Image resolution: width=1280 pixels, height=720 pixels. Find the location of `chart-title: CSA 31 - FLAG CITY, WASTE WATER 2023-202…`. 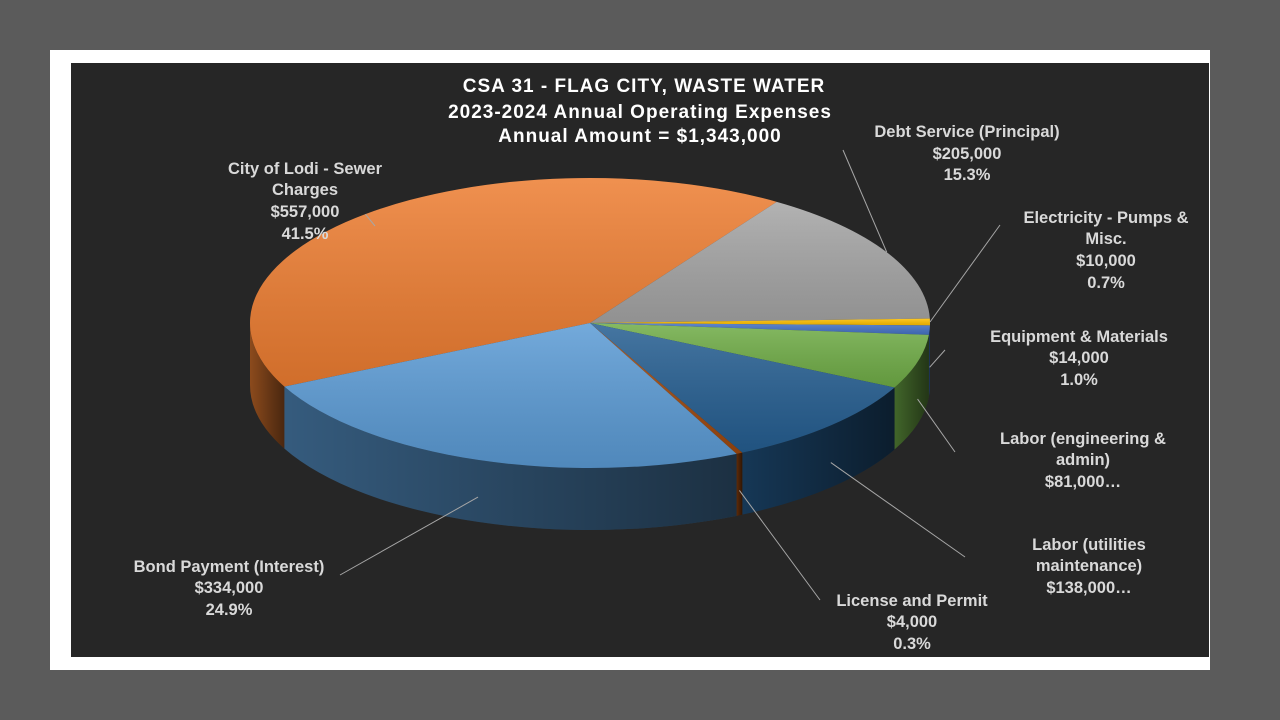

chart-title: CSA 31 - FLAG CITY, WASTE WATER 2023-202… is located at coordinates (640, 111).